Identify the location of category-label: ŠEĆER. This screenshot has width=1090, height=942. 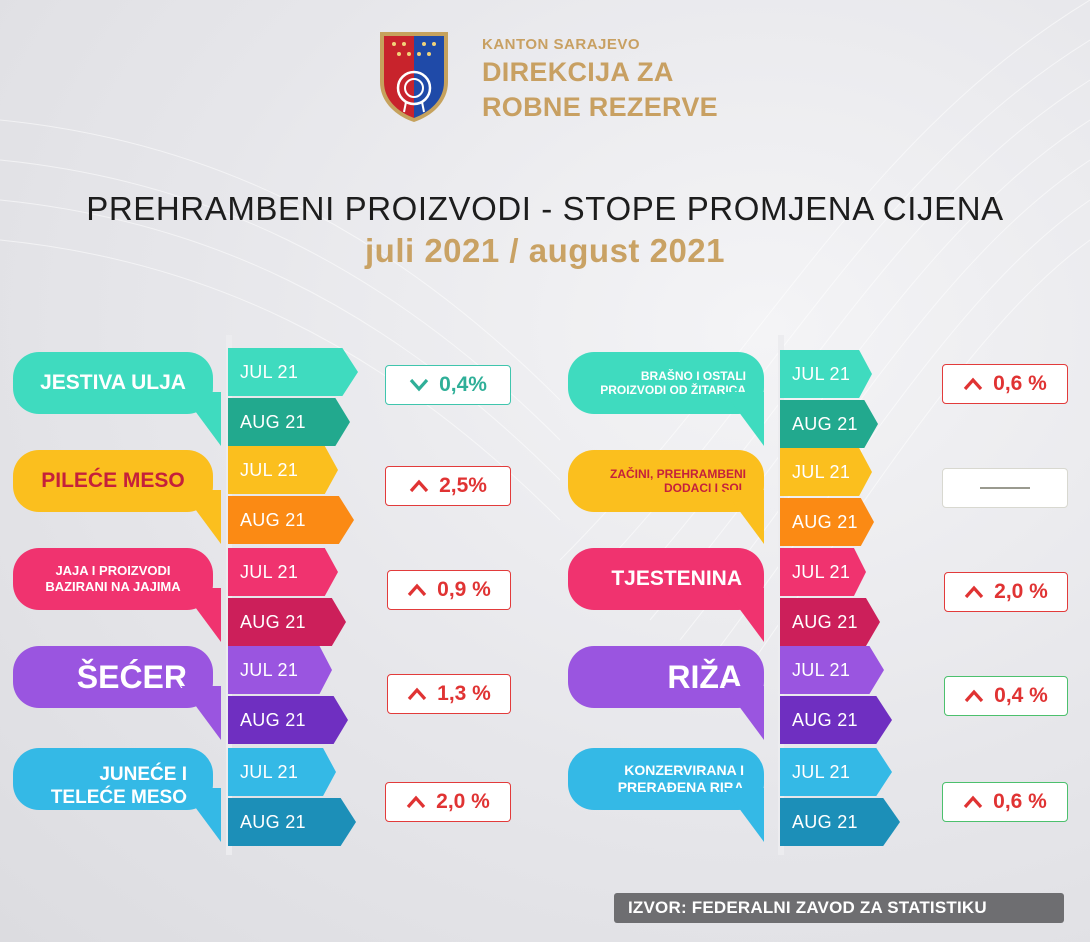
(113, 677).